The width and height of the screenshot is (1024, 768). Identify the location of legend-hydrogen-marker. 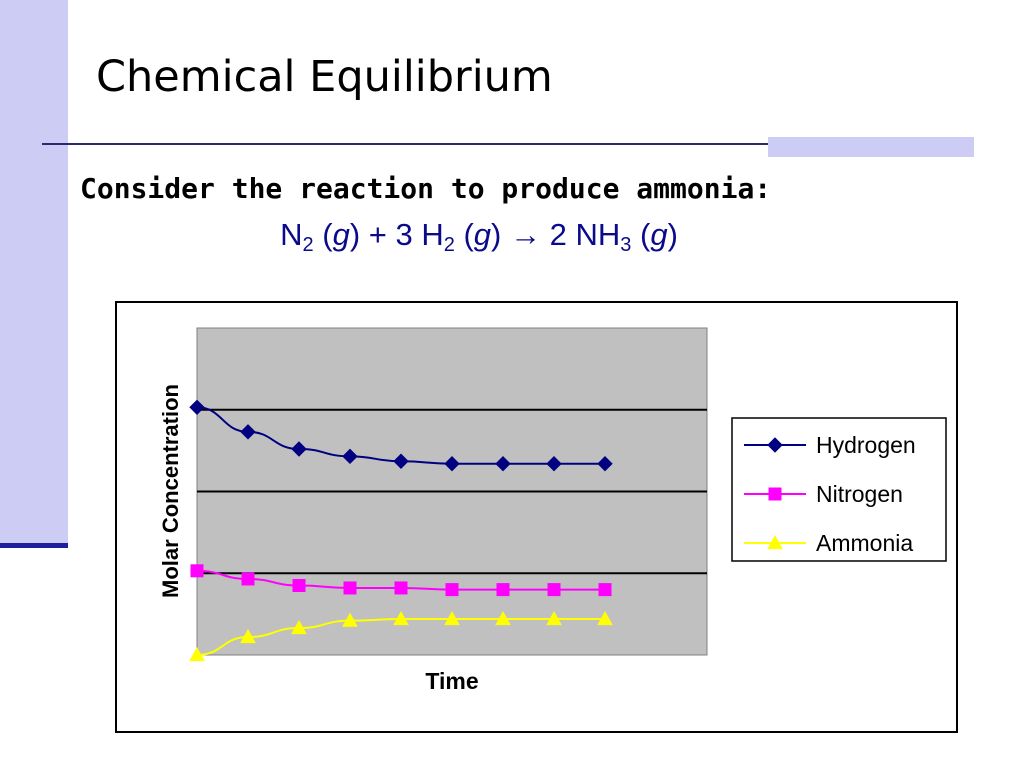
(775, 445).